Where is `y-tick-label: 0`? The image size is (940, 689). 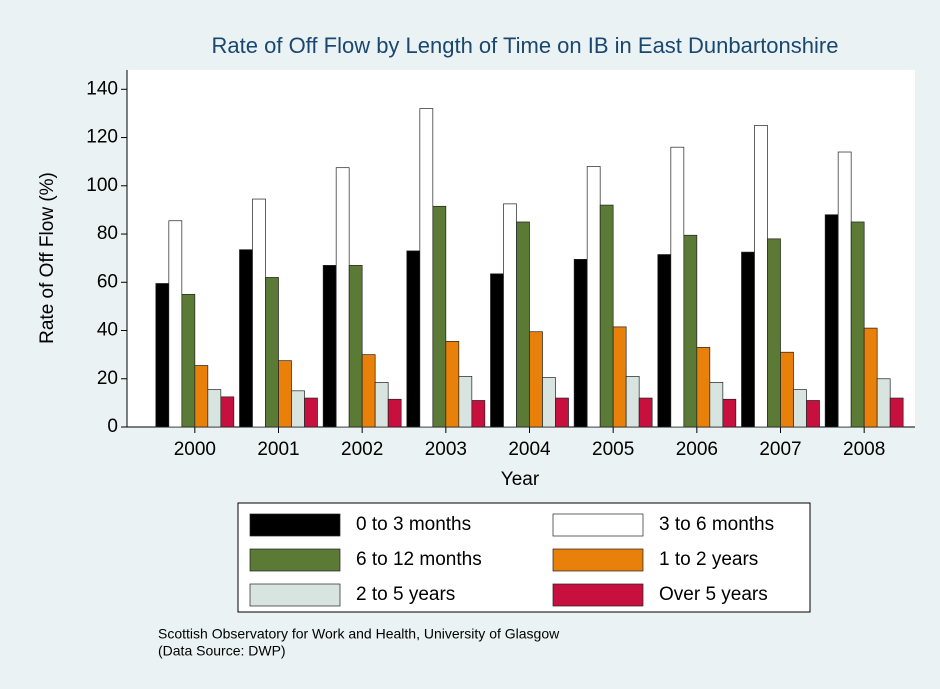 y-tick-label: 0 is located at coordinates (112, 426).